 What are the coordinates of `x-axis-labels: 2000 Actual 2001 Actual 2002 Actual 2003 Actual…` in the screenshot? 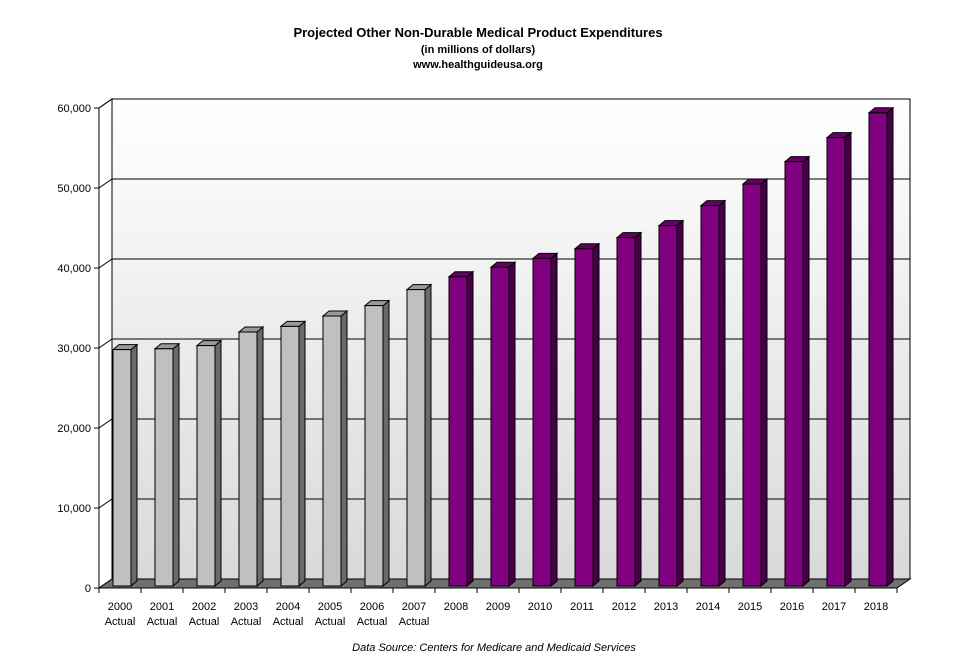 It's located at (498, 608).